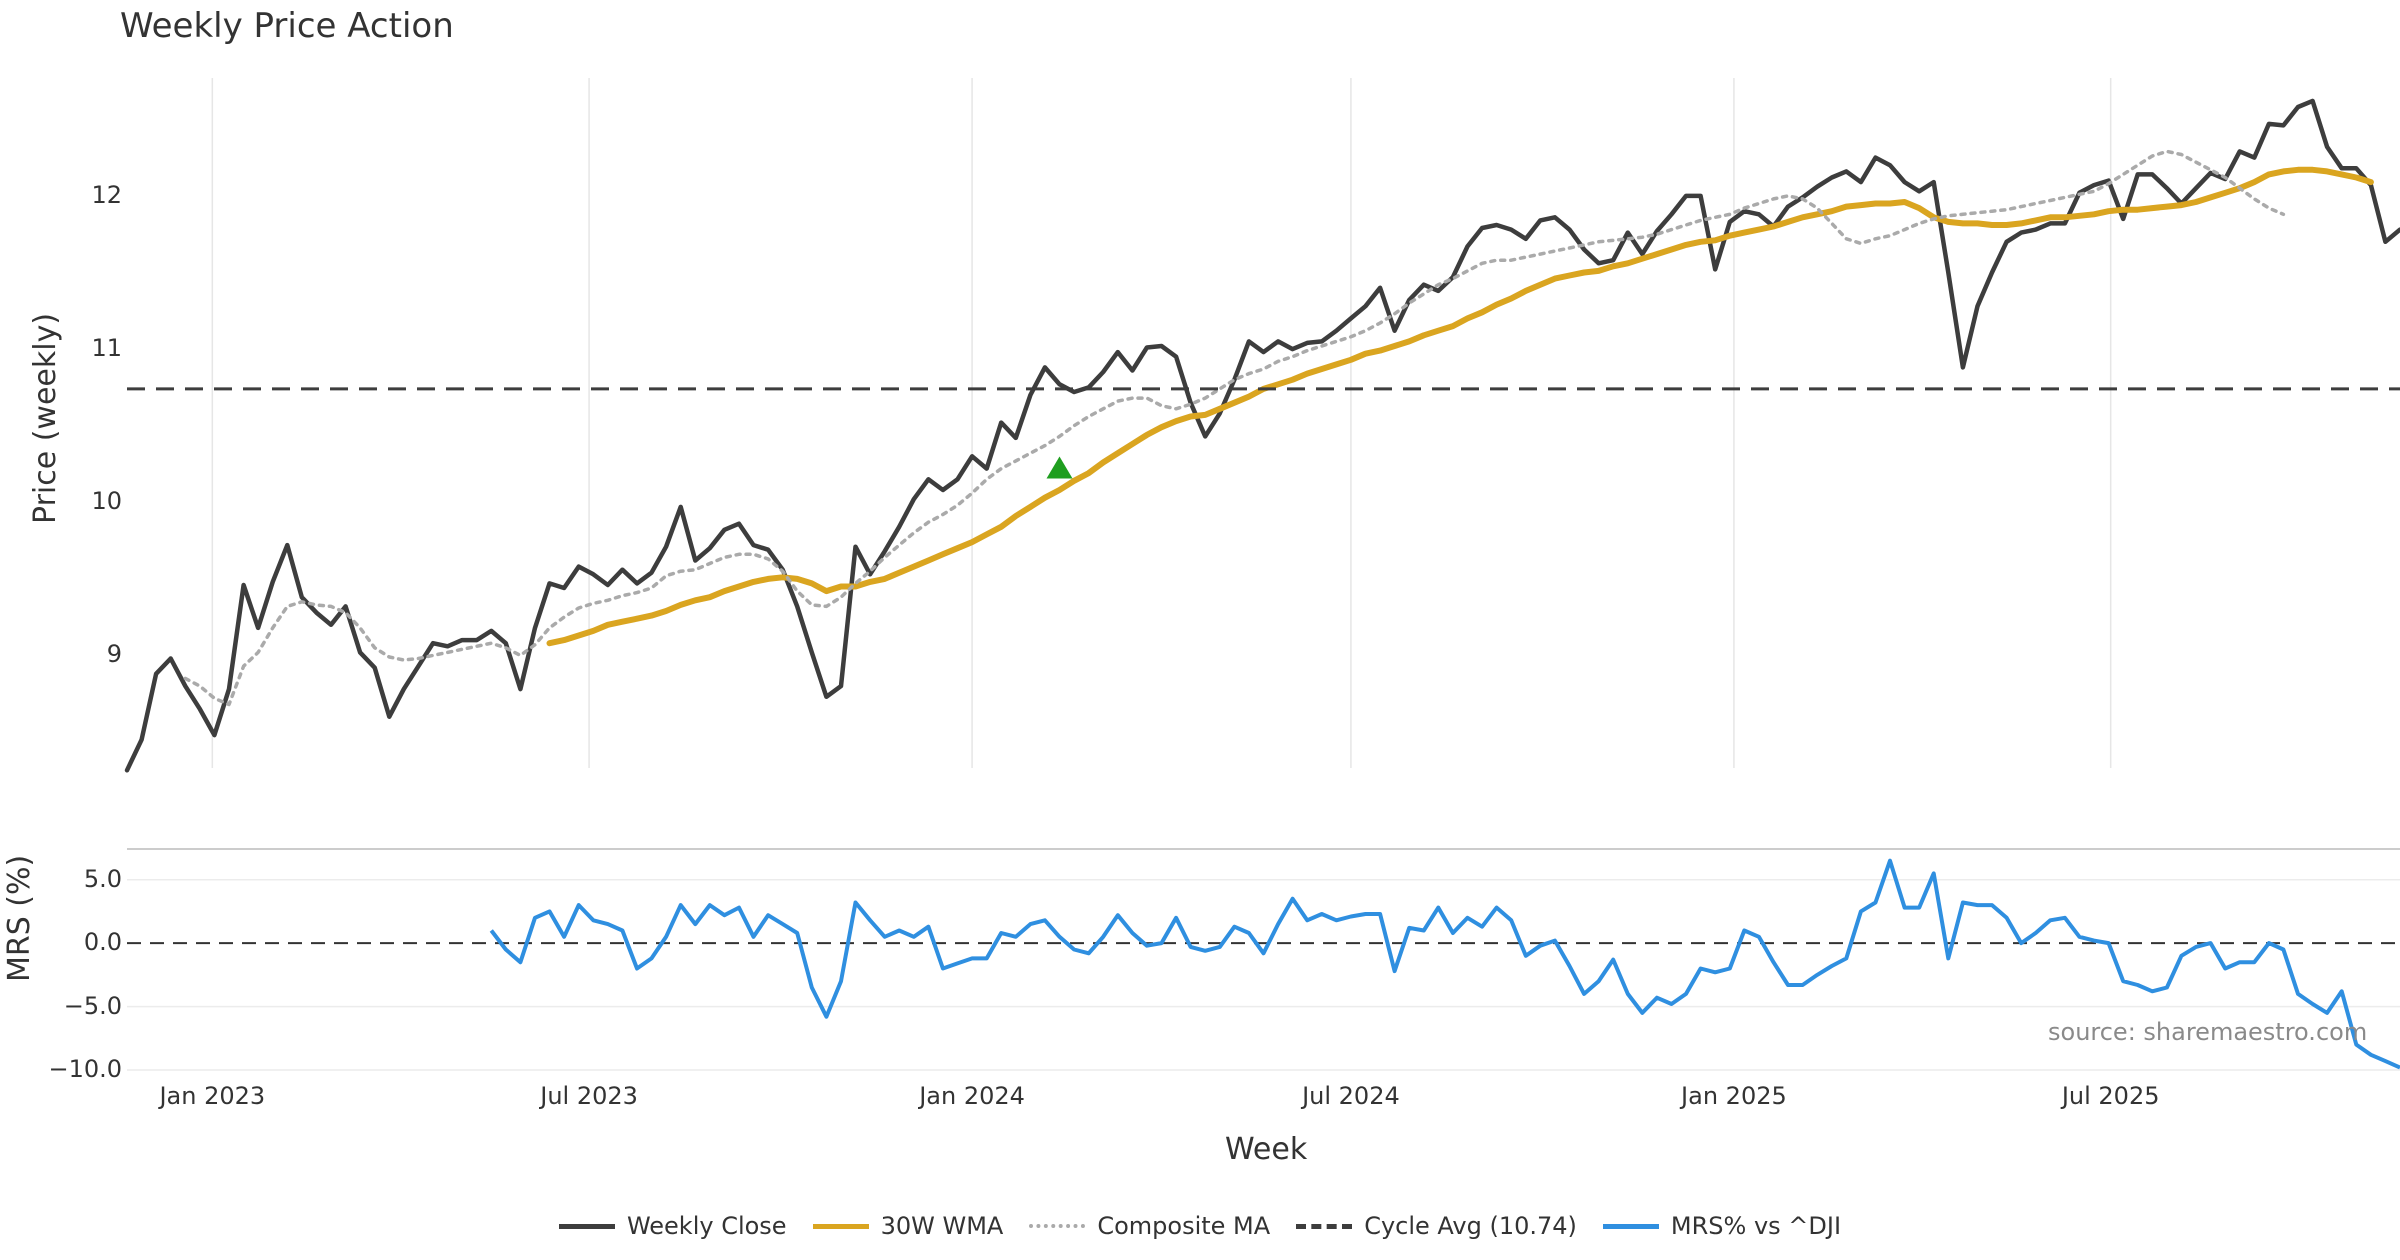  What do you see at coordinates (85, 1069) in the screenshot?
I see `mrs-tick-label: −10.0` at bounding box center [85, 1069].